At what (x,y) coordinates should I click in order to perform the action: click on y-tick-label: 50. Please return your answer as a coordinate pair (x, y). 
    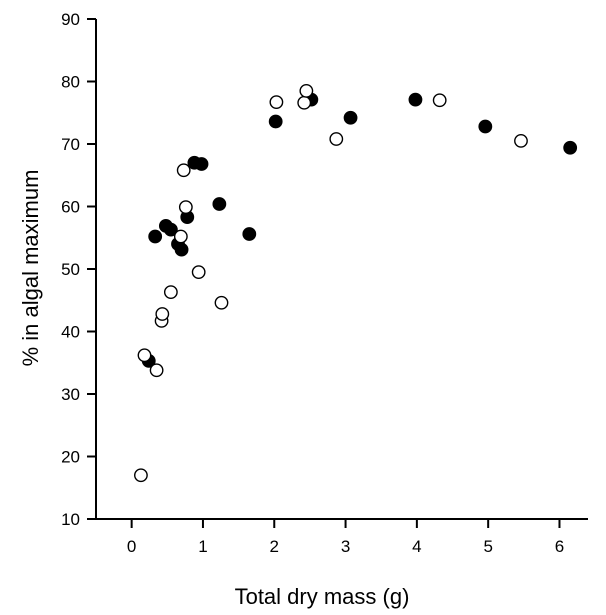
    Looking at the image, I should click on (70, 269).